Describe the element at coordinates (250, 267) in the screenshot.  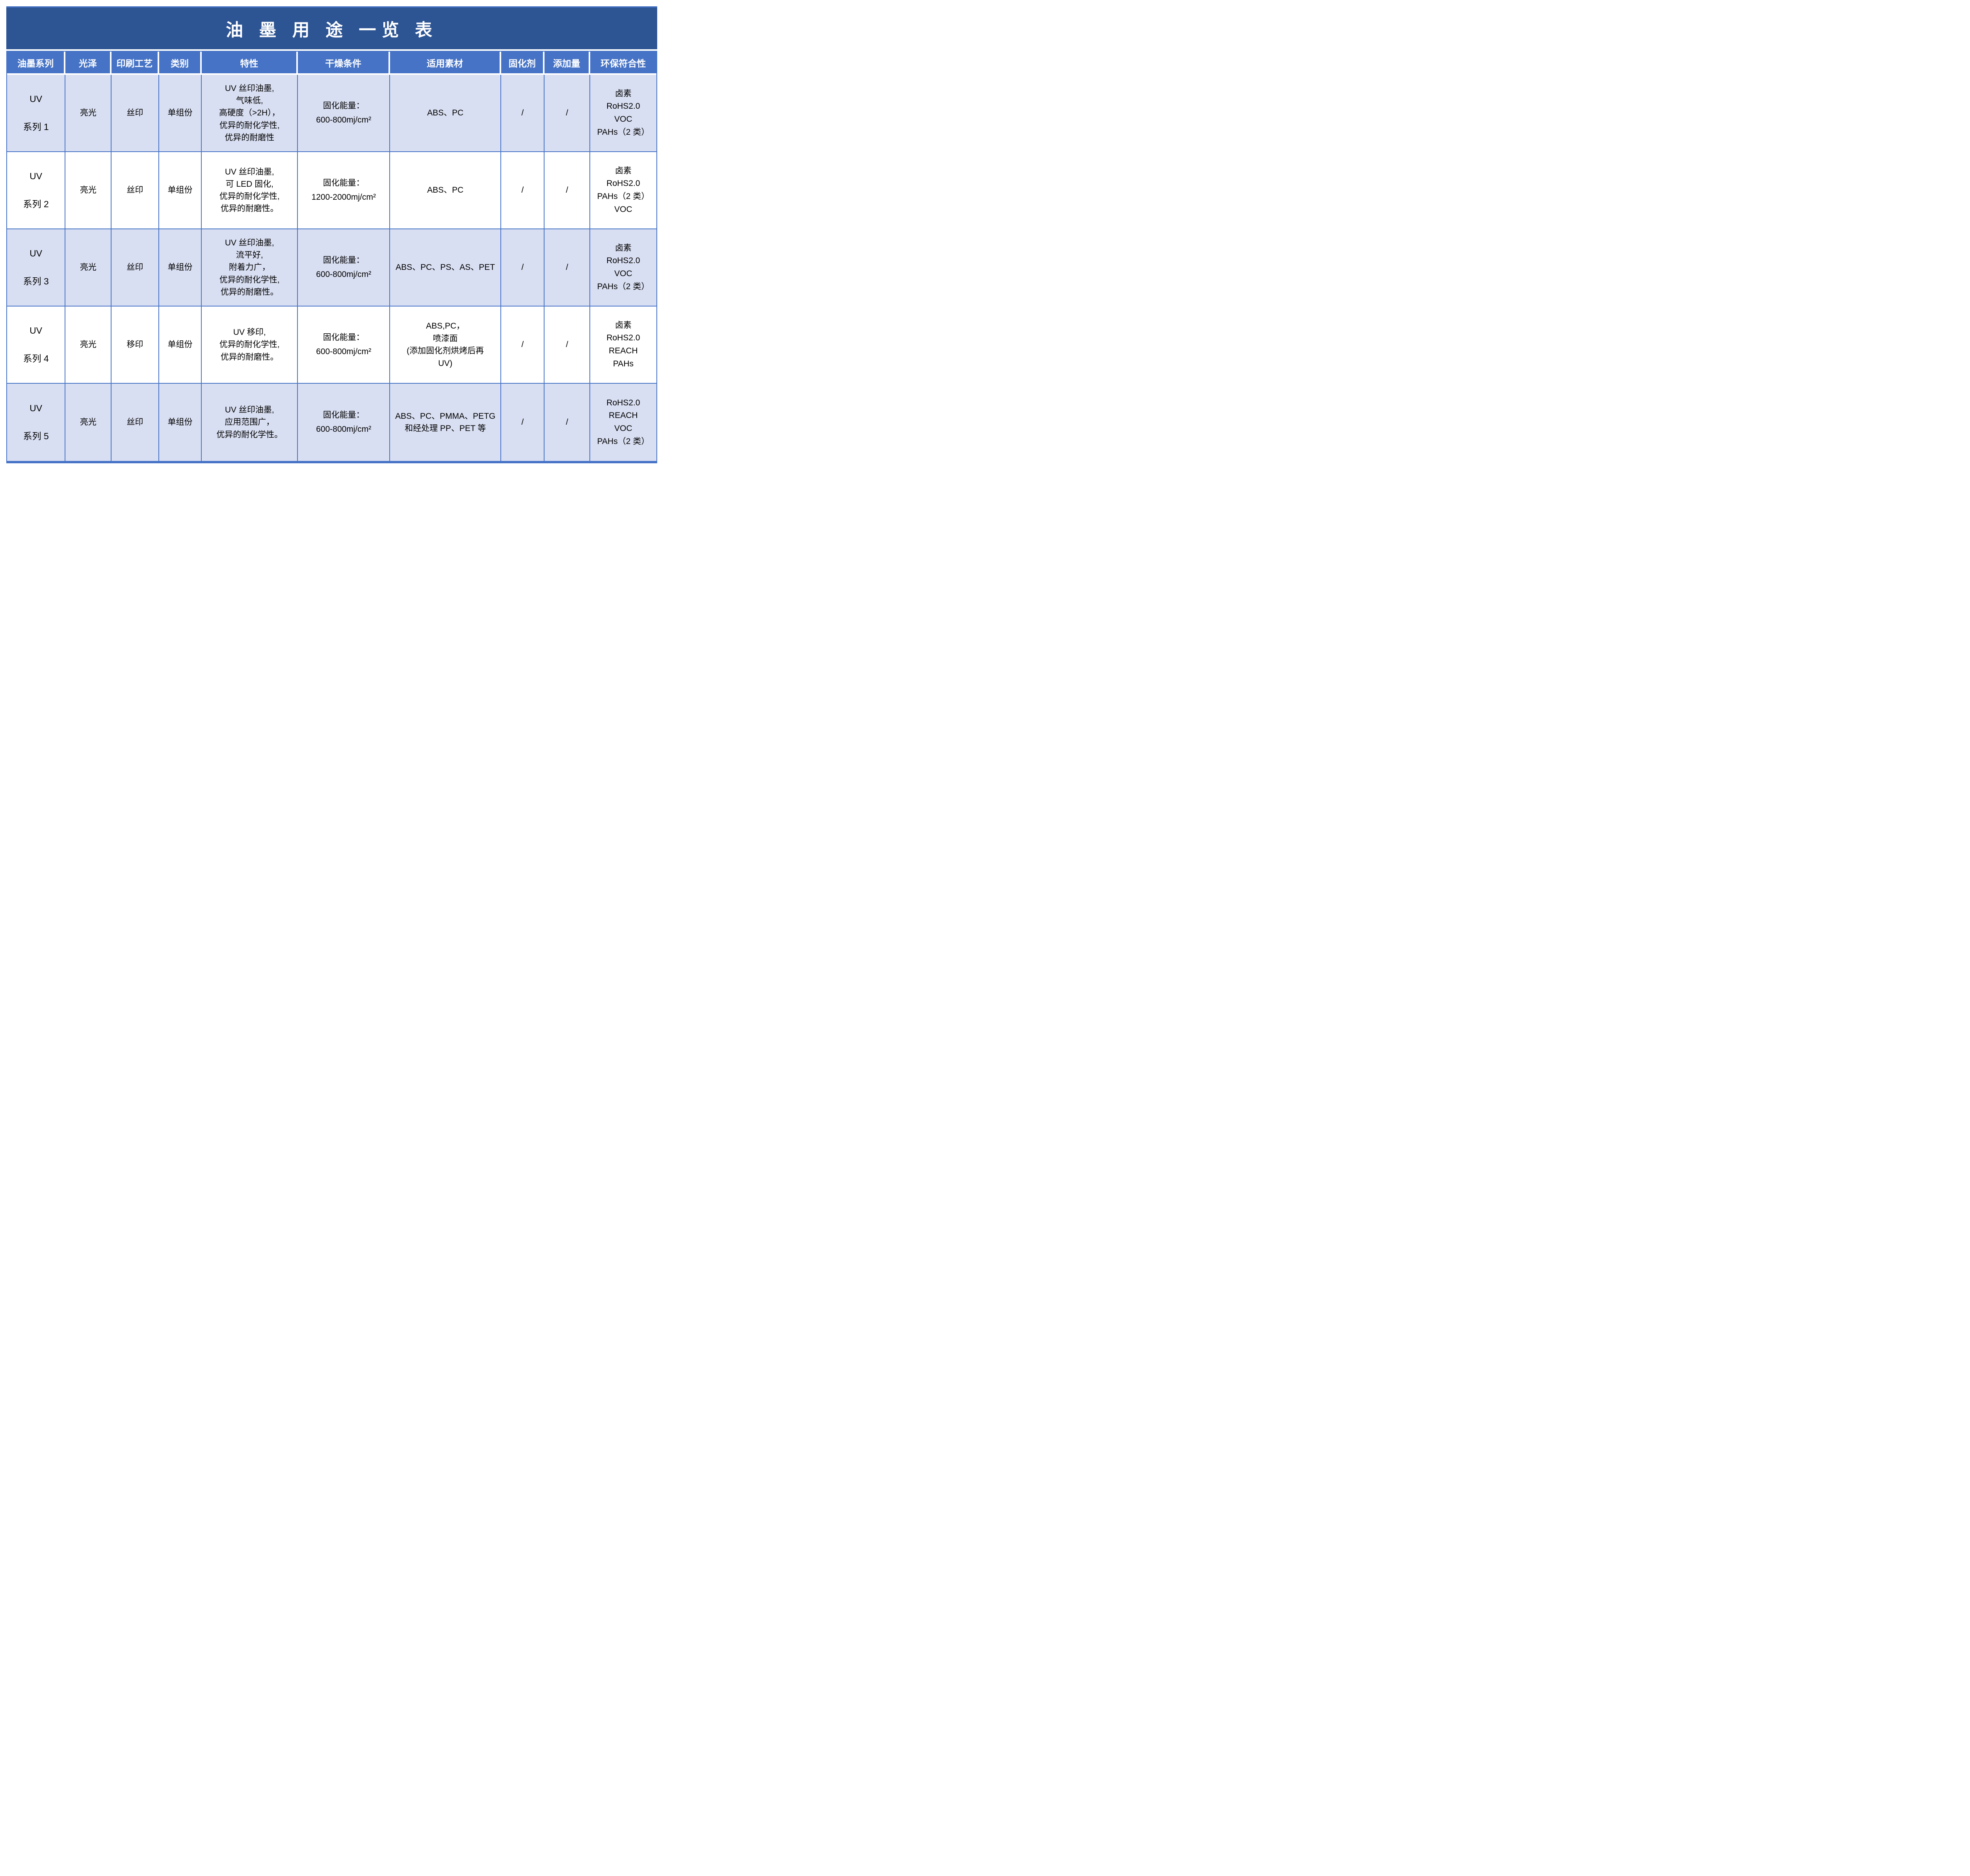
I see `cell-features: UV 丝印油墨, 流平好, 附着力广， 优异的耐化学性, 优异的耐磨性。` at that location.